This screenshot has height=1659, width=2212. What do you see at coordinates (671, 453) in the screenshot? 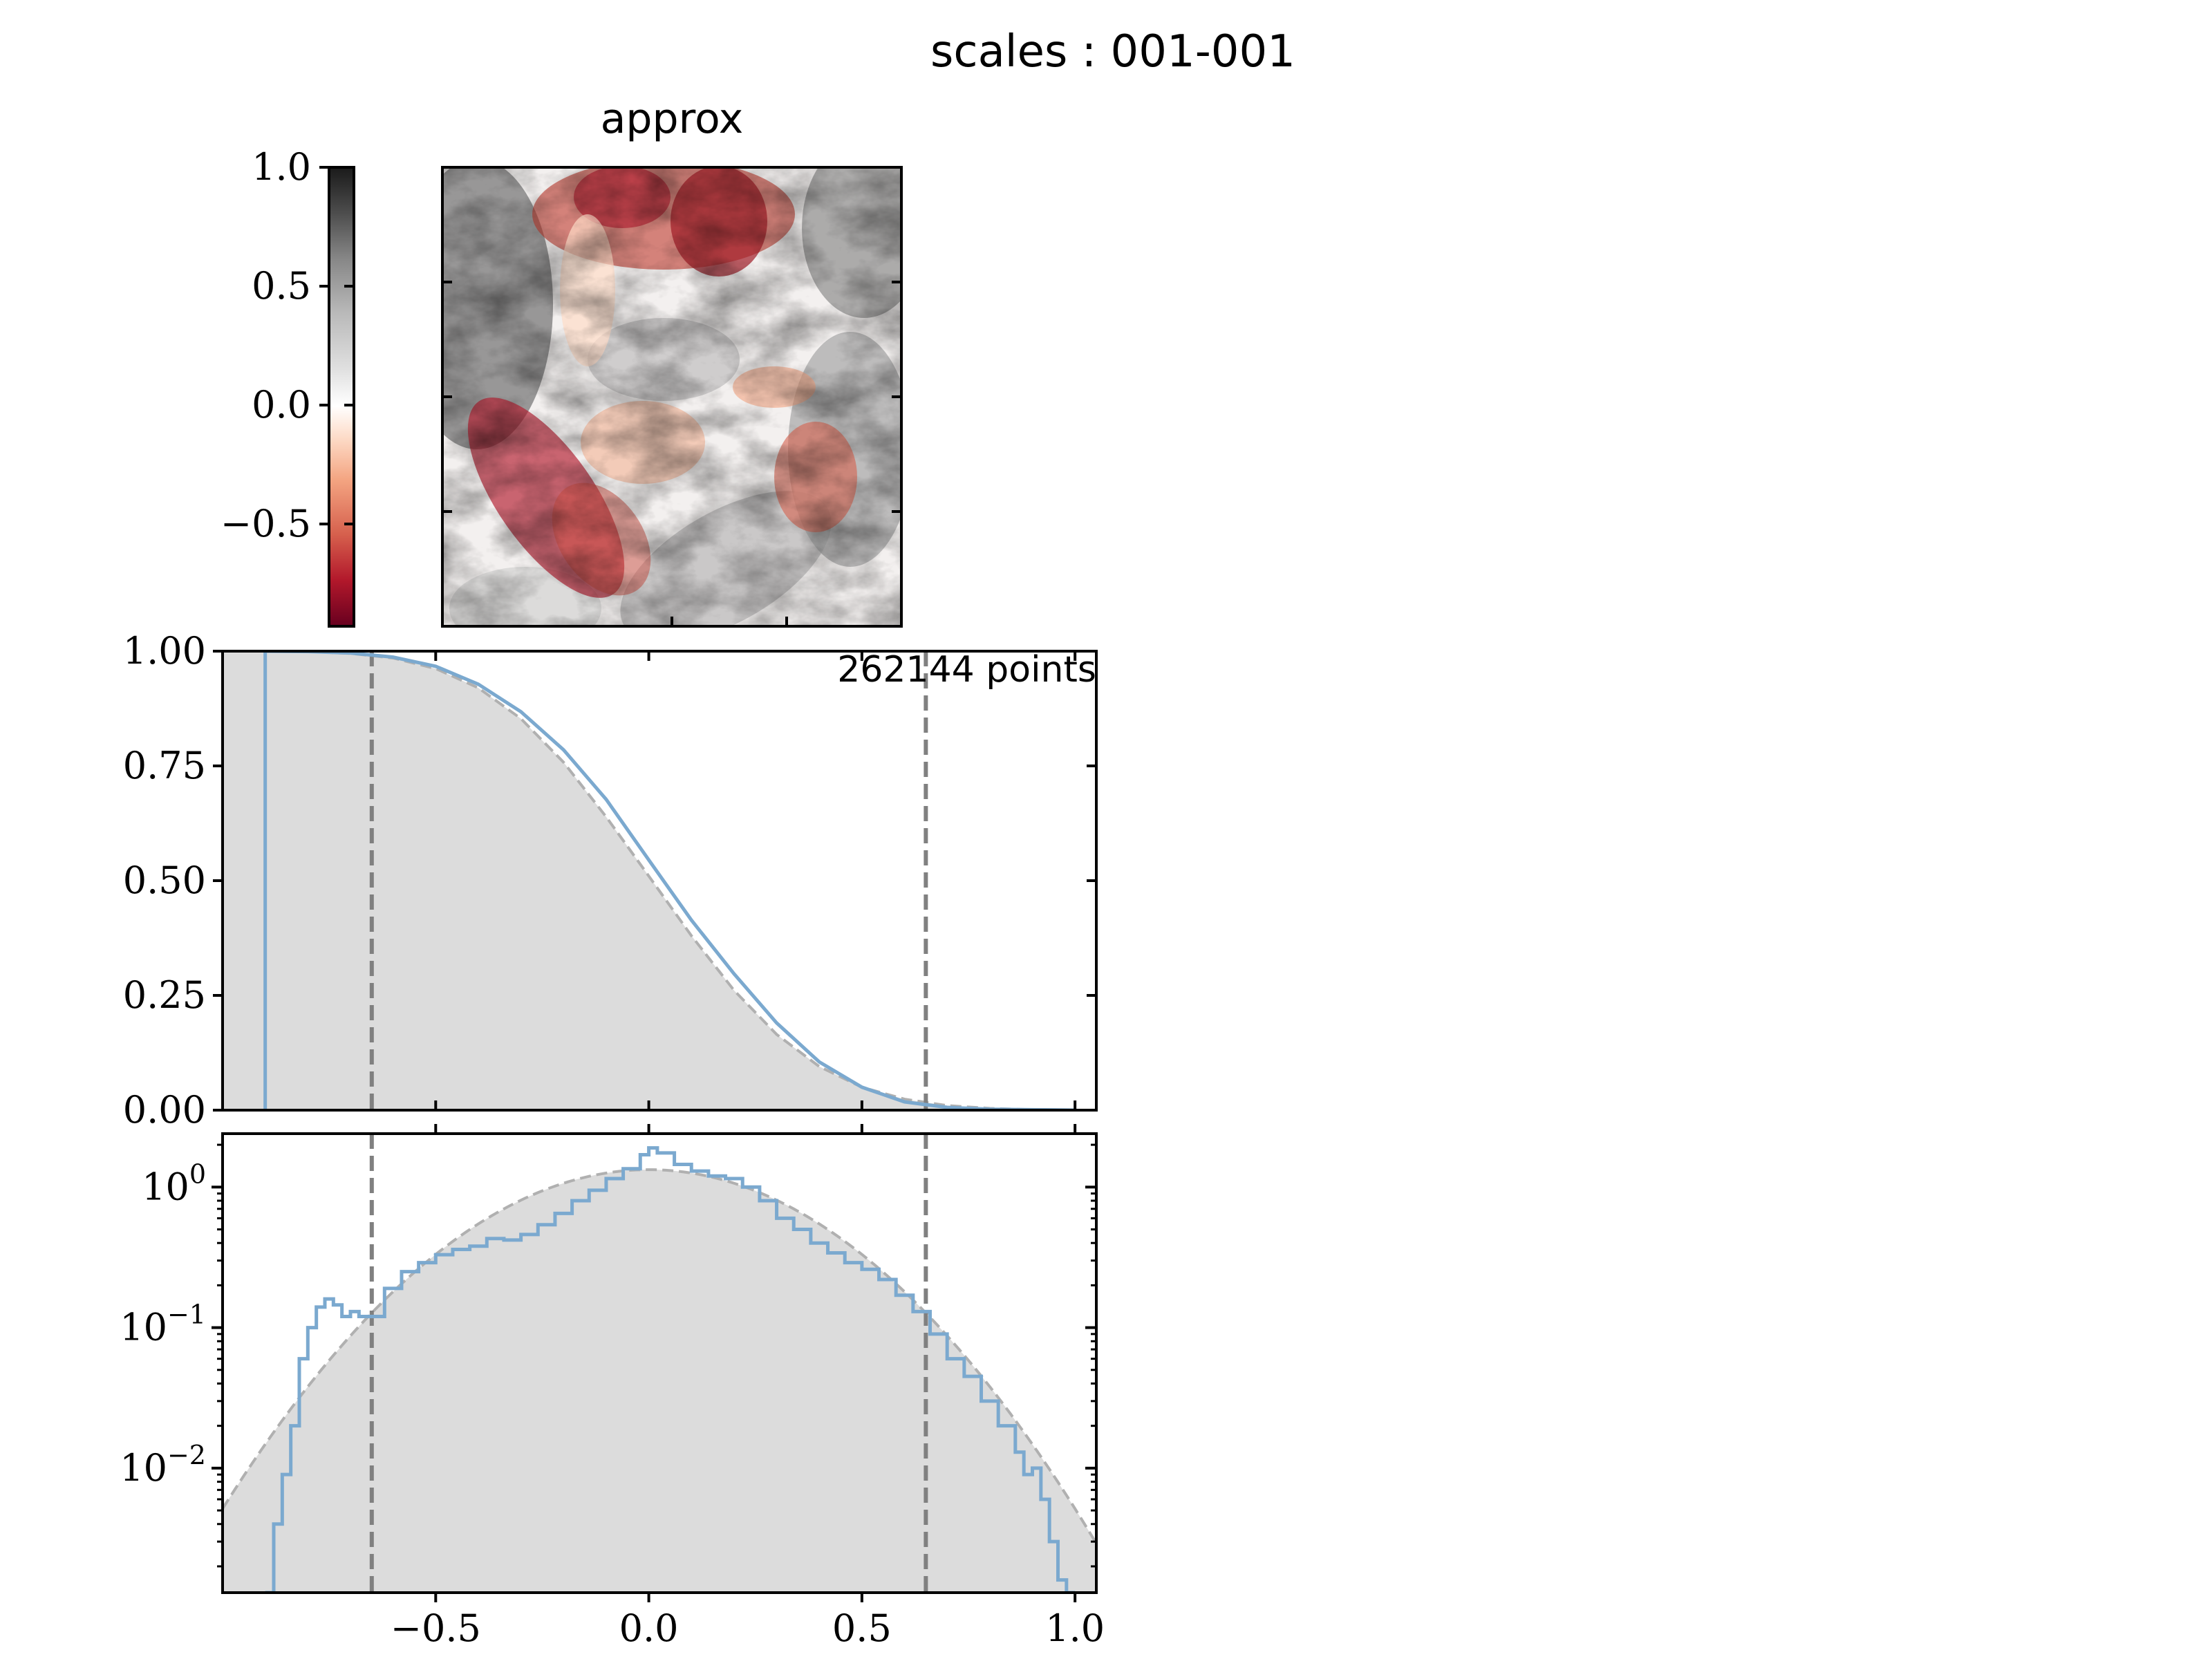
I see `image-ticks` at bounding box center [671, 453].